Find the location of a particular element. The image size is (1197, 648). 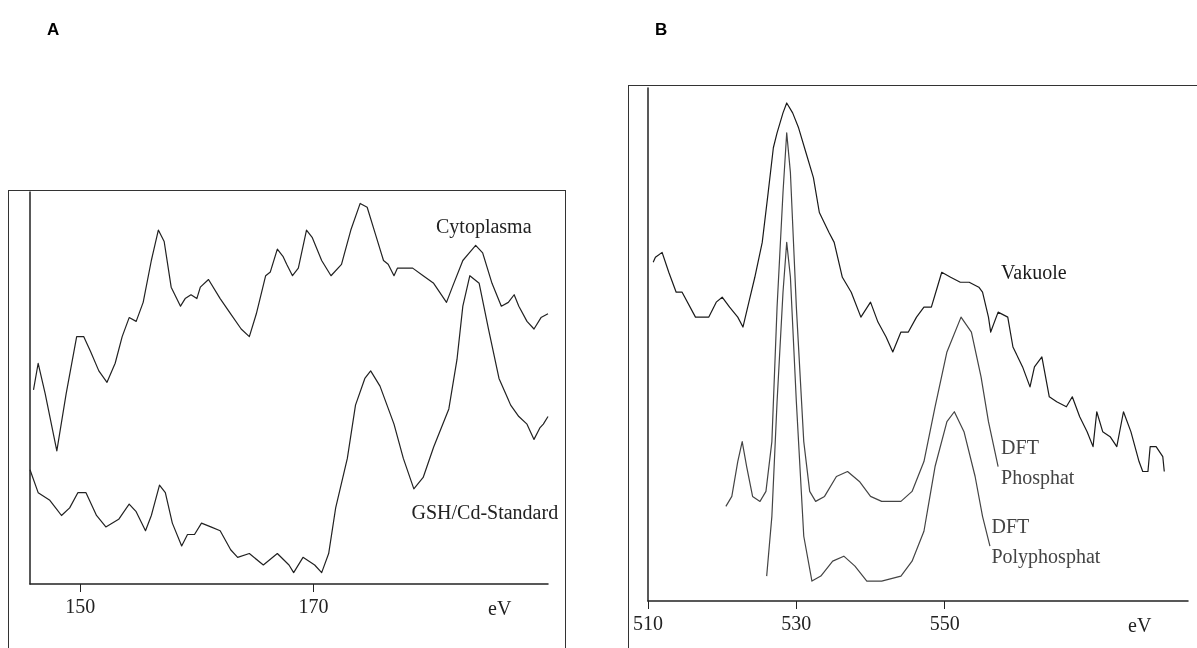

x-tick-label: 550 is located at coordinates (944, 623).